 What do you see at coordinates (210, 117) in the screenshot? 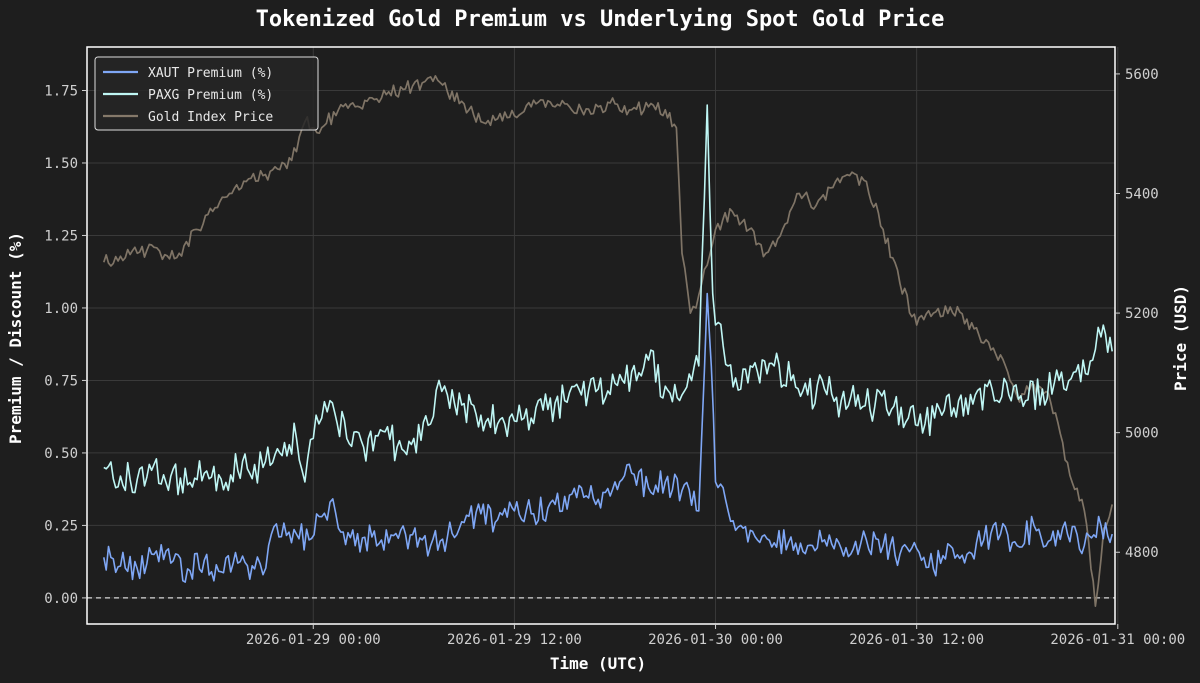
I see `legend-label: Gold Index Price` at bounding box center [210, 117].